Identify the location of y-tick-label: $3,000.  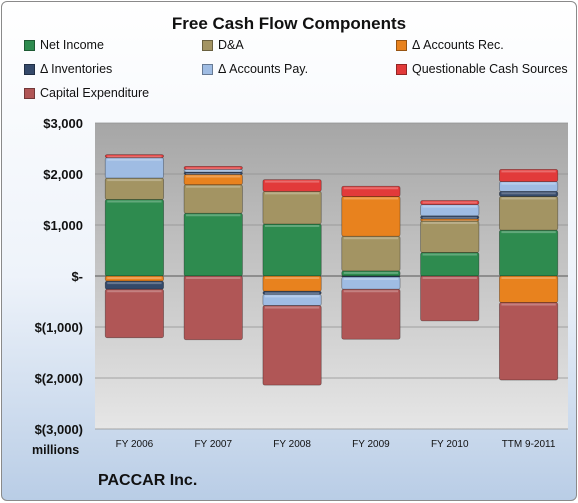
(63, 123).